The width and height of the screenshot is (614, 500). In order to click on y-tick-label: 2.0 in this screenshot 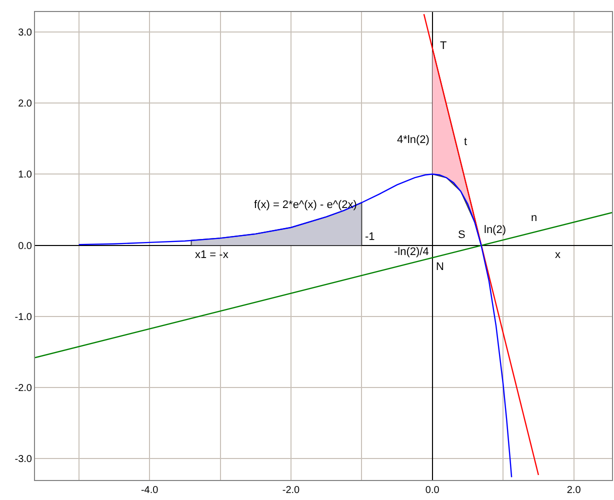, I will do `click(25, 104)`.